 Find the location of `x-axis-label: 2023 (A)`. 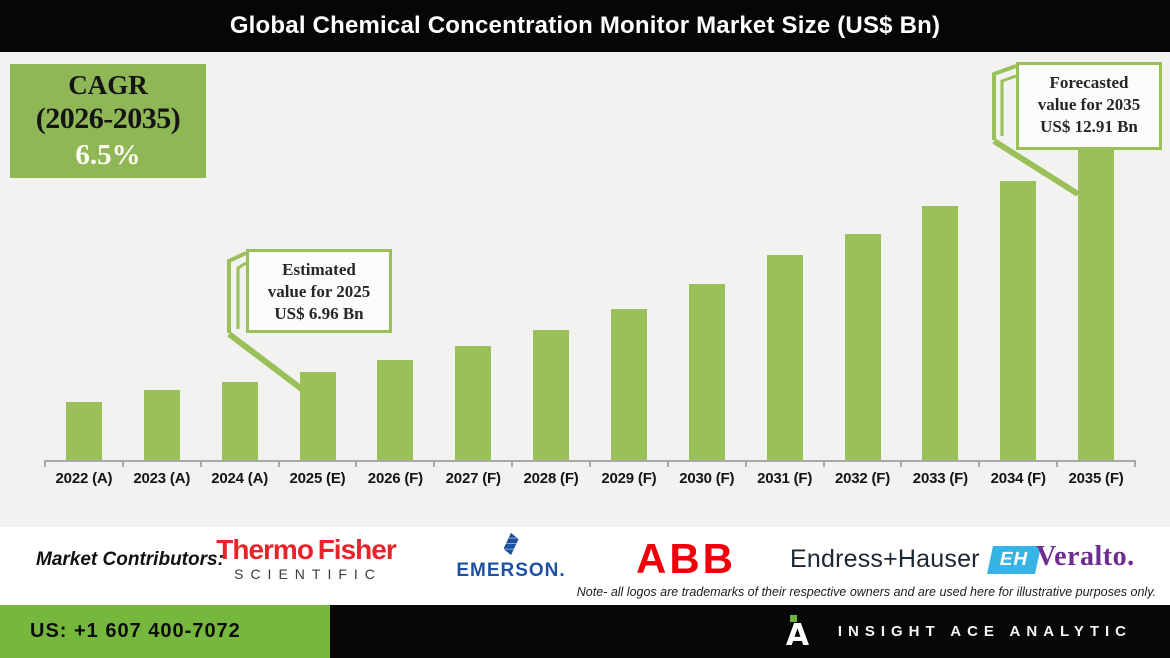

x-axis-label: 2023 (A) is located at coordinates (162, 478).